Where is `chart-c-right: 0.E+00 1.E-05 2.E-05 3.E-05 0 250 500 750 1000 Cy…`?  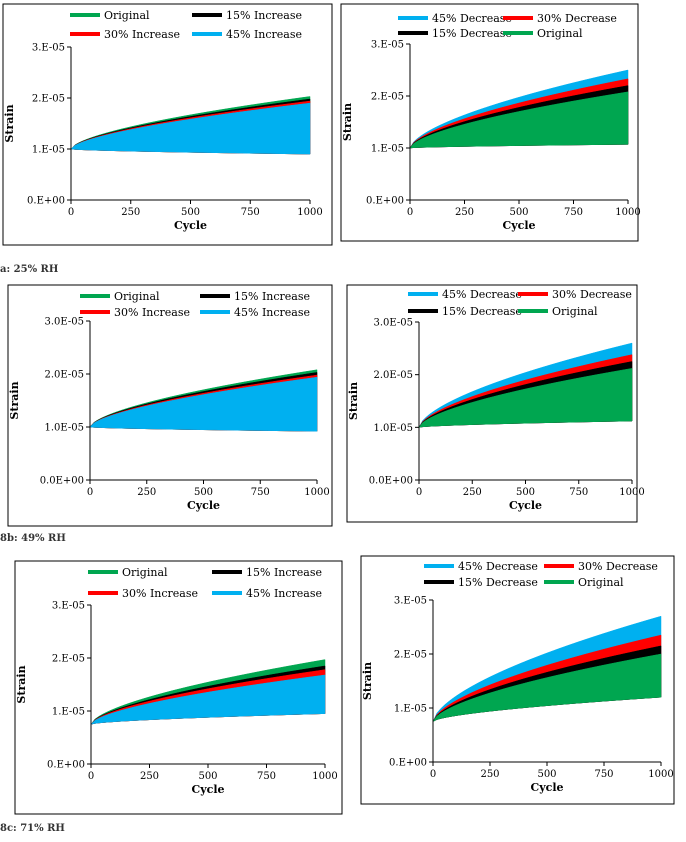
chart-c-right: 0.E+00 1.E-05 2.E-05 3.E-05 0 250 500 750 1000 Cy… is located at coordinates (517, 680).